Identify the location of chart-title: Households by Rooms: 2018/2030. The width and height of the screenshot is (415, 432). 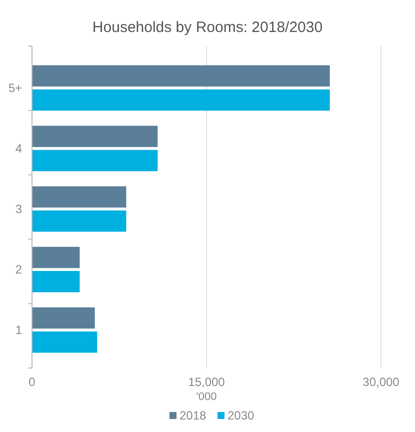
(207, 27).